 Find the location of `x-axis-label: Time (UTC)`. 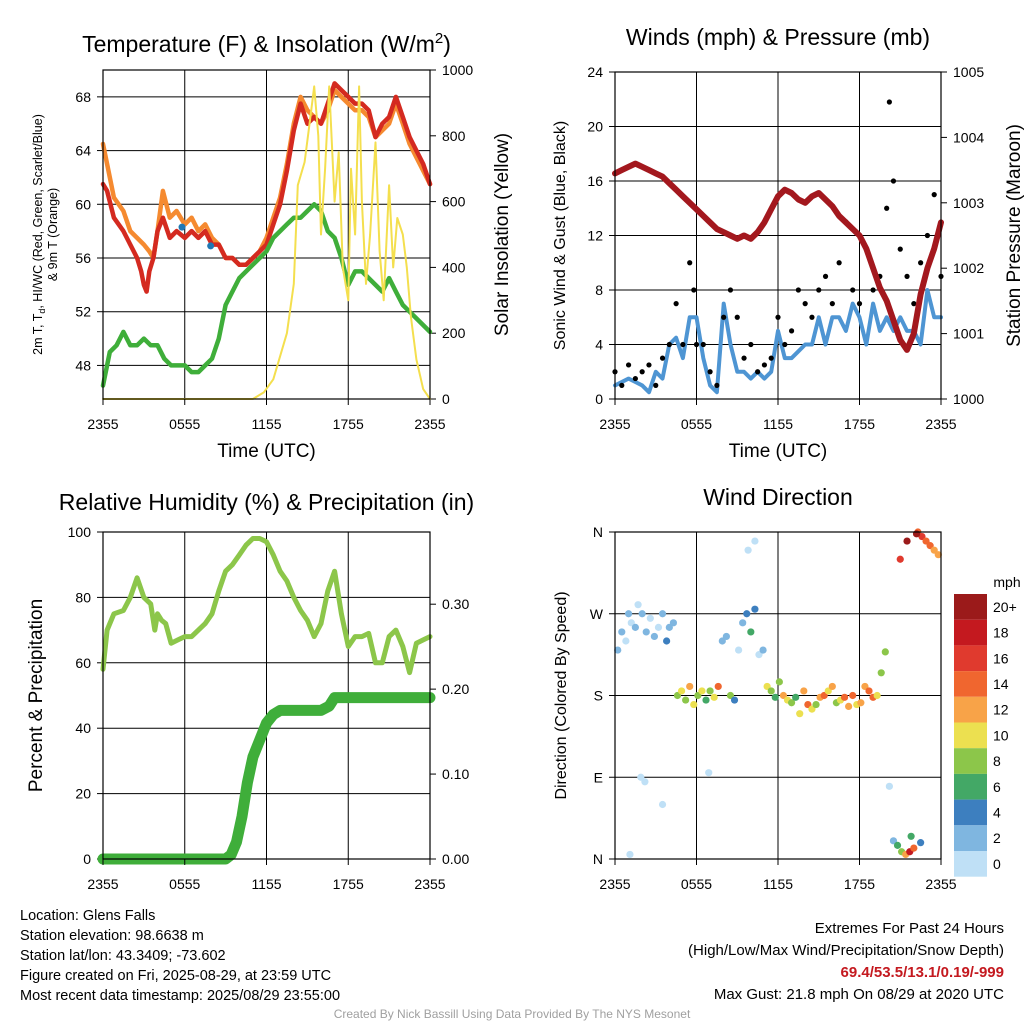

x-axis-label: Time (UTC) is located at coordinates (778, 451).